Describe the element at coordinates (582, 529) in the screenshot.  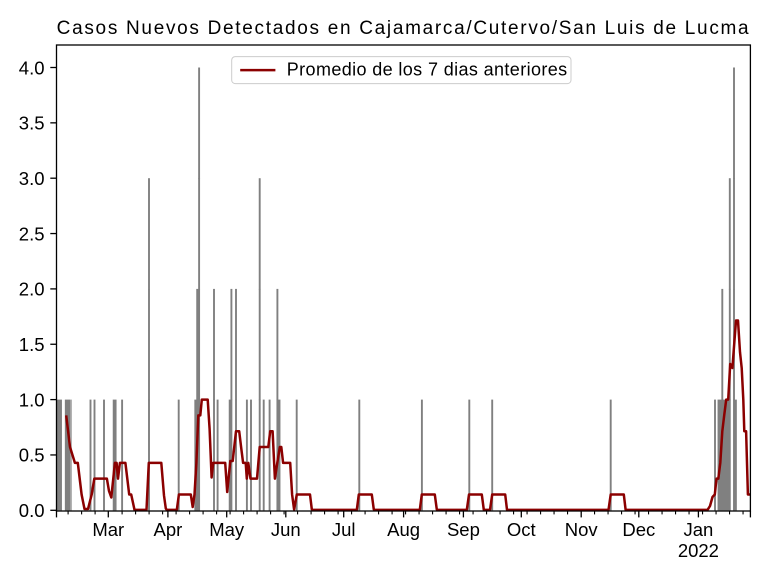
I see `svg-text: Nov` at that location.